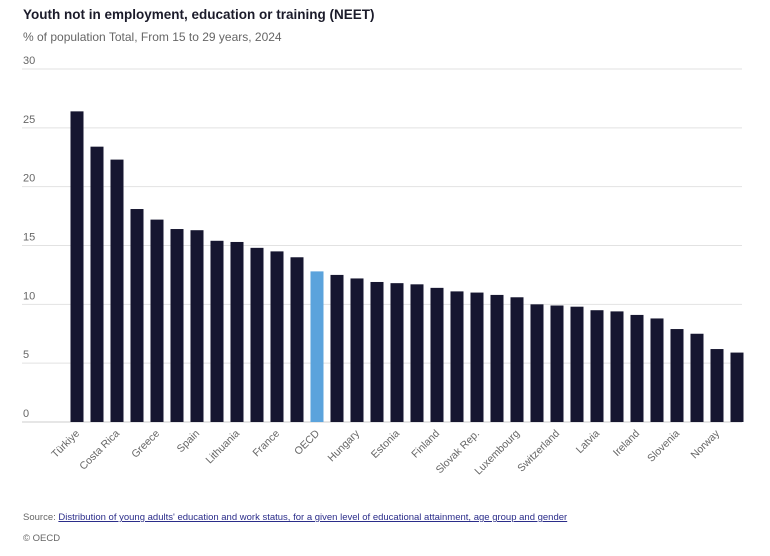 The width and height of the screenshot is (770, 556). I want to click on bar-switzerland, so click(557, 363).